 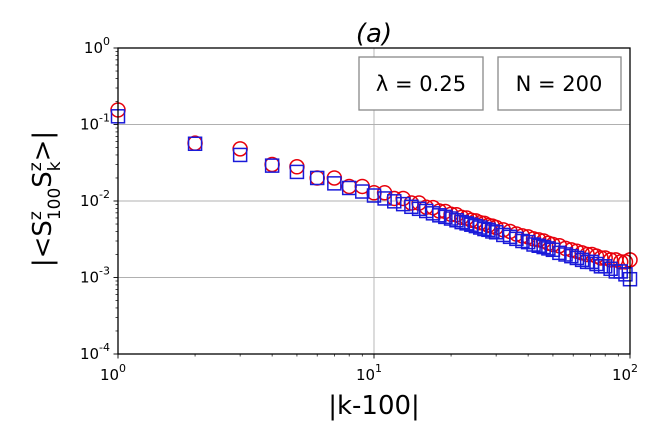 What do you see at coordinates (625, 373) in the screenshot?
I see `x-tick-label: 10²` at bounding box center [625, 373].